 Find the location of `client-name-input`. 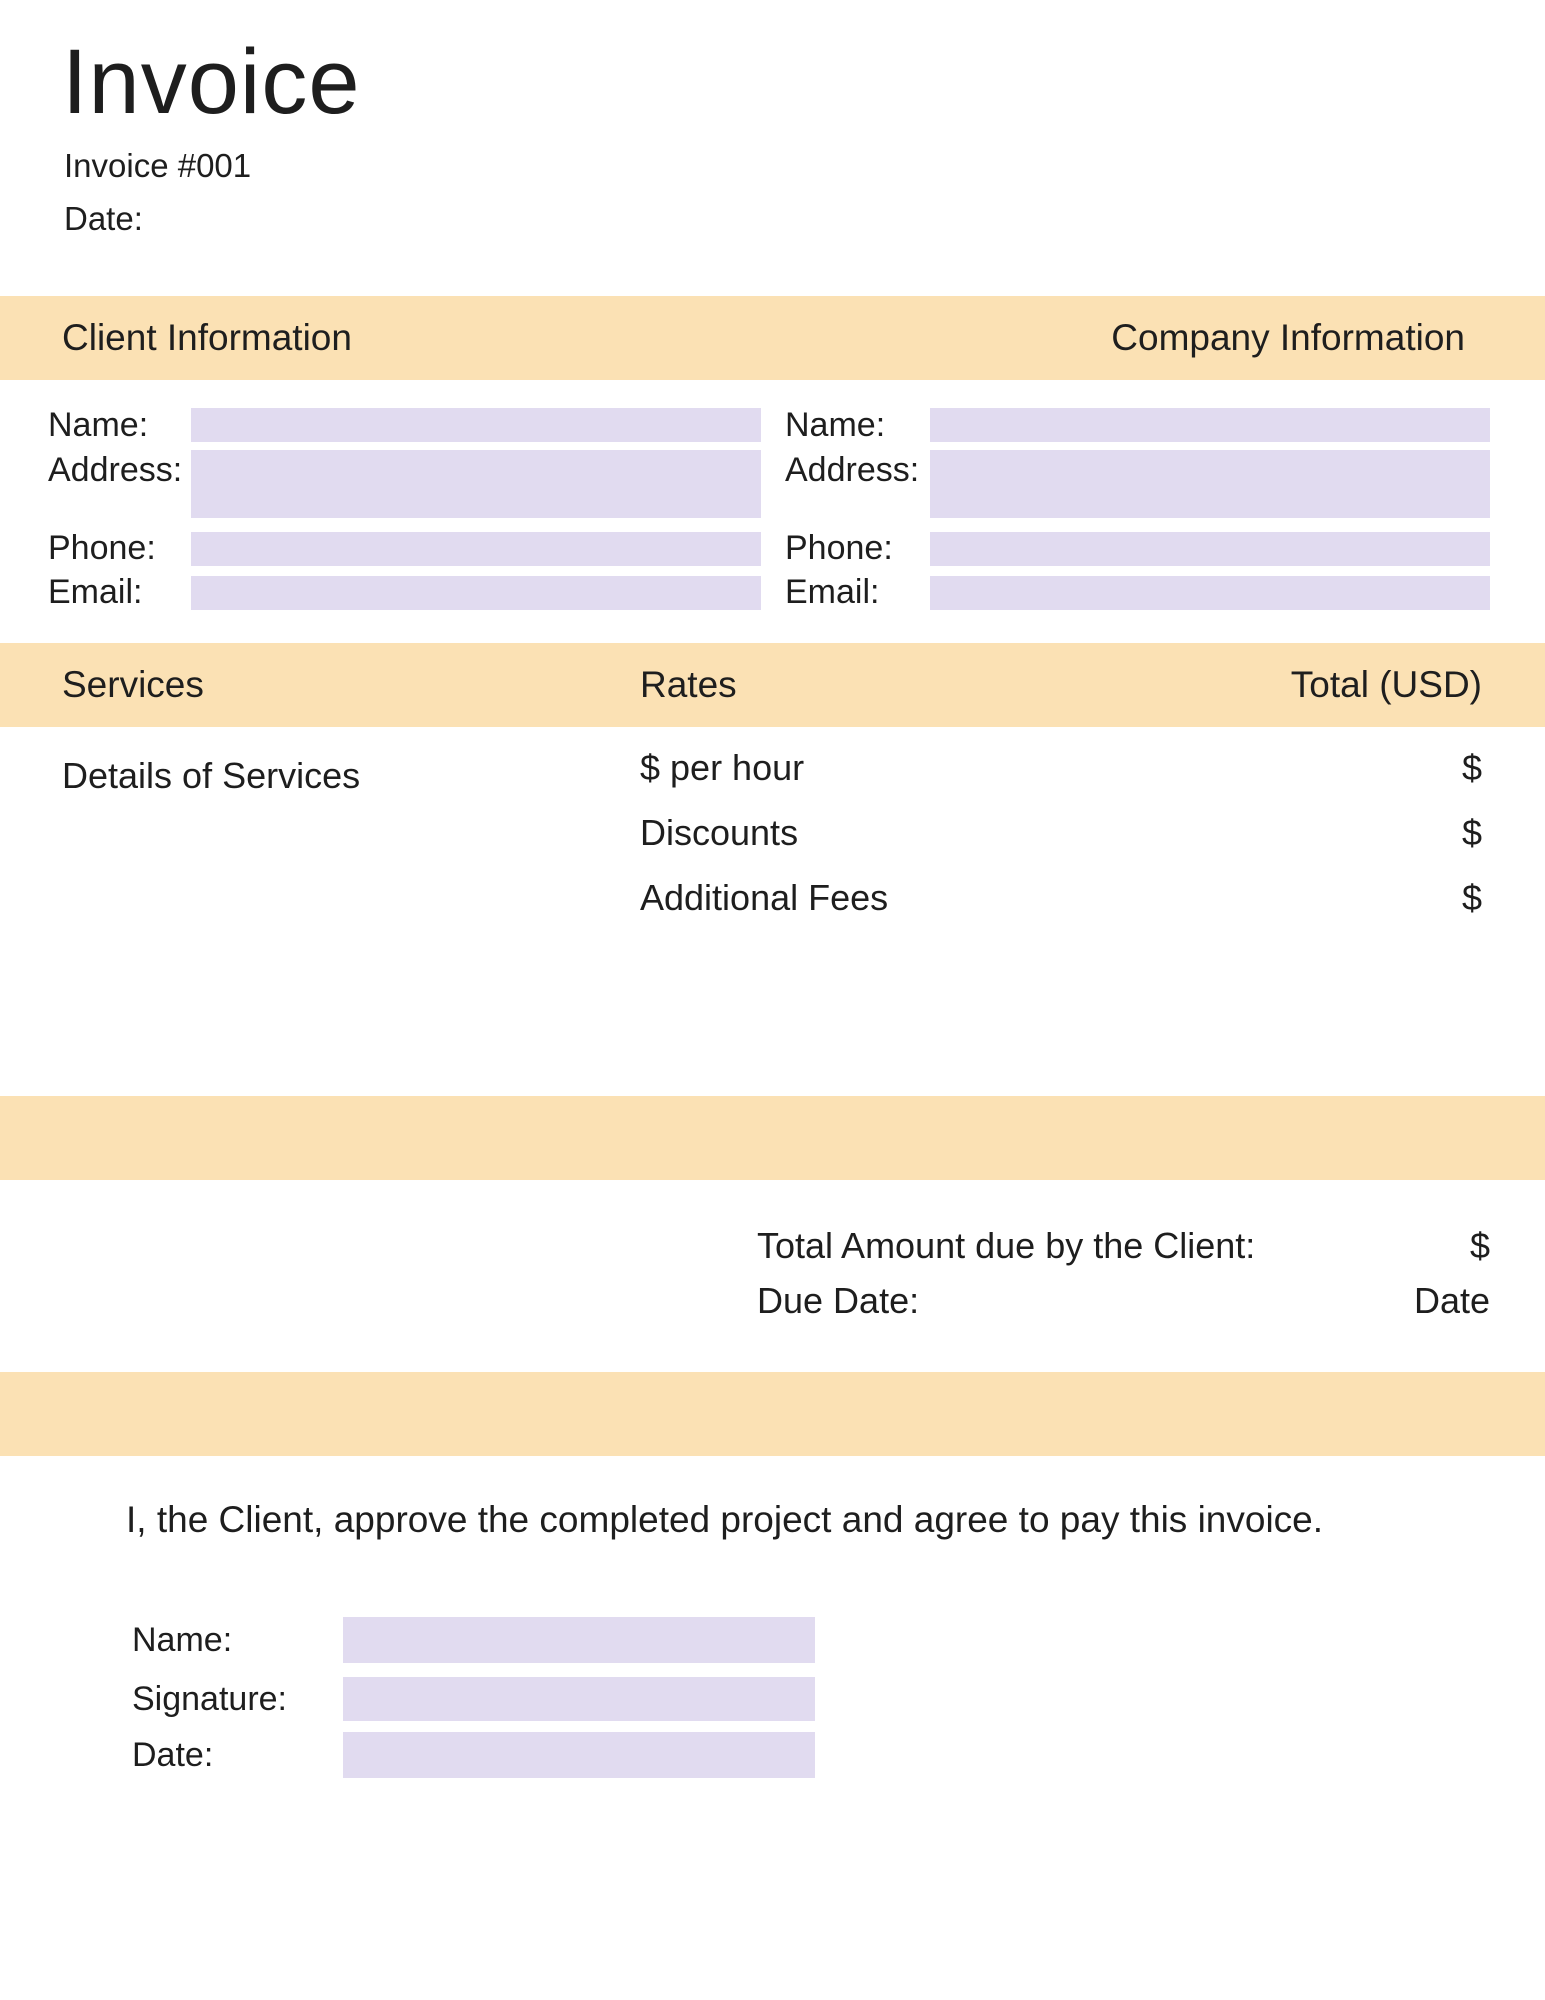

client-name-input is located at coordinates (476, 425).